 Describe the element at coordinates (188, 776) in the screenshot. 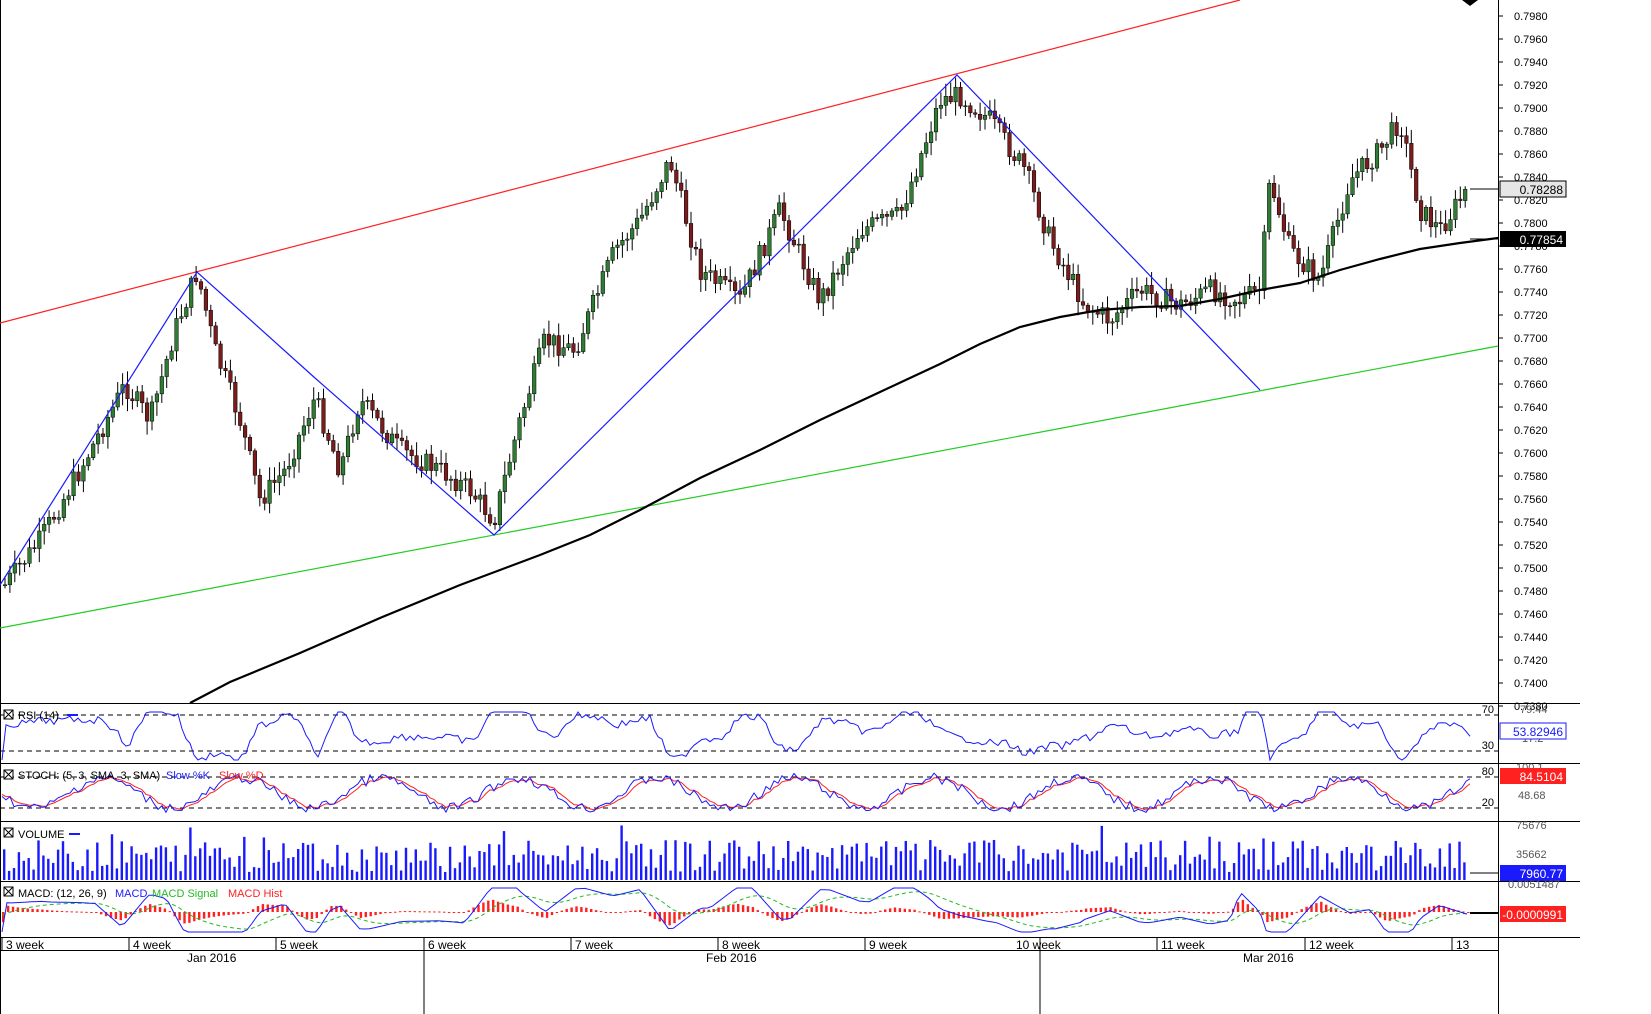

I see `stoch-k-legend: Slow %K` at that location.